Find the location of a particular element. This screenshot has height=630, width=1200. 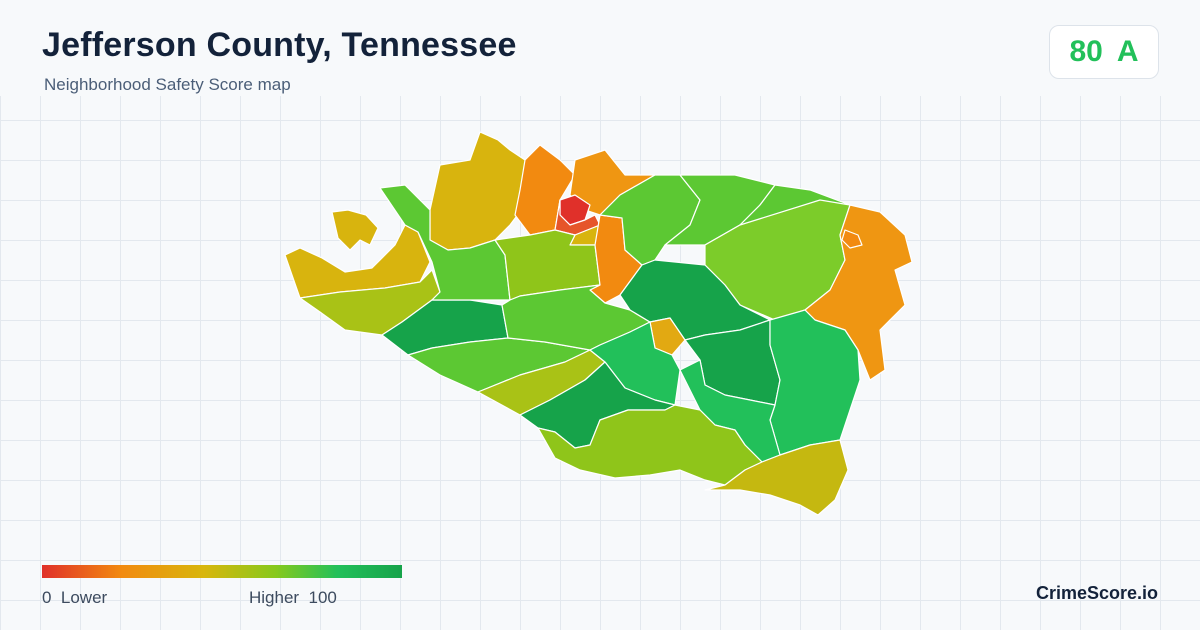

legend-low-label: 0 Lower is located at coordinates (75, 597).